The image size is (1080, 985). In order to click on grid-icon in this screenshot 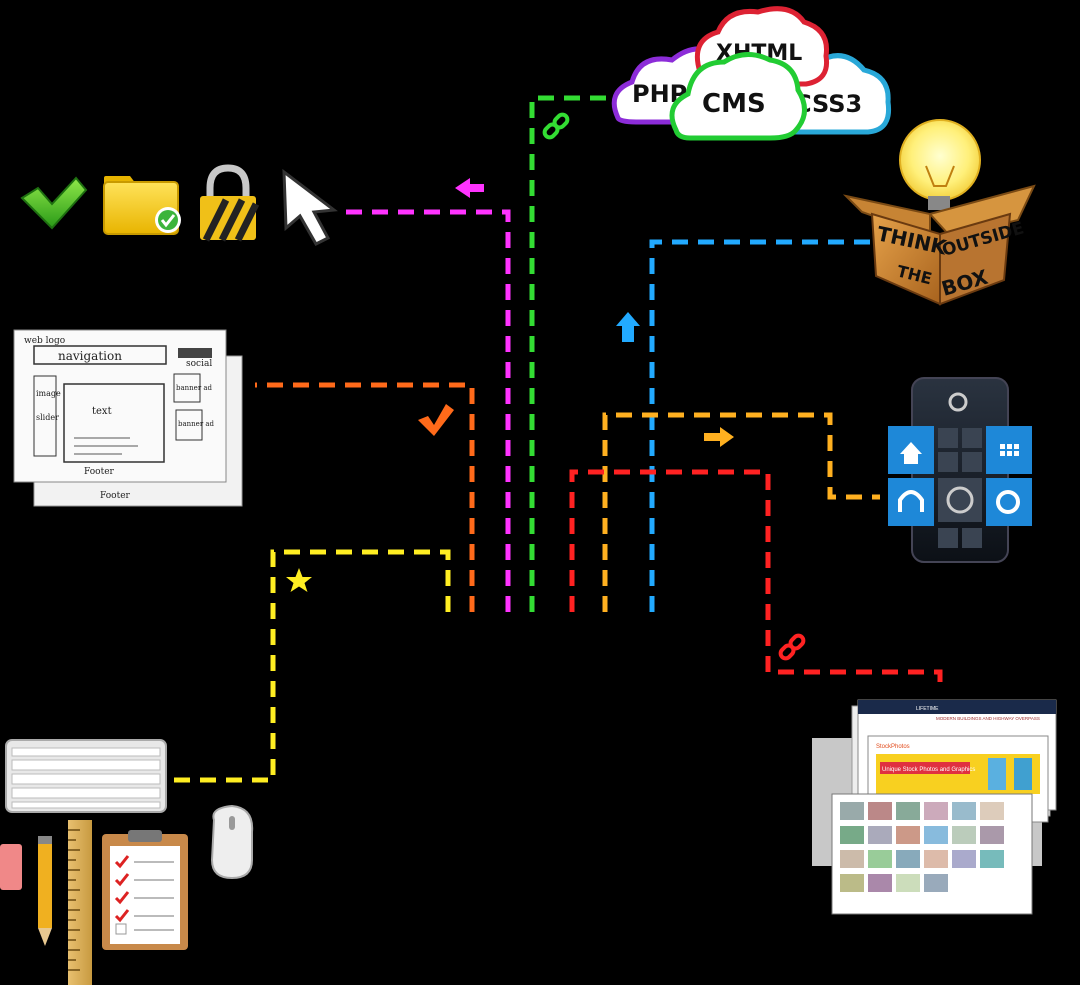, I will do `click(1009, 450)`.